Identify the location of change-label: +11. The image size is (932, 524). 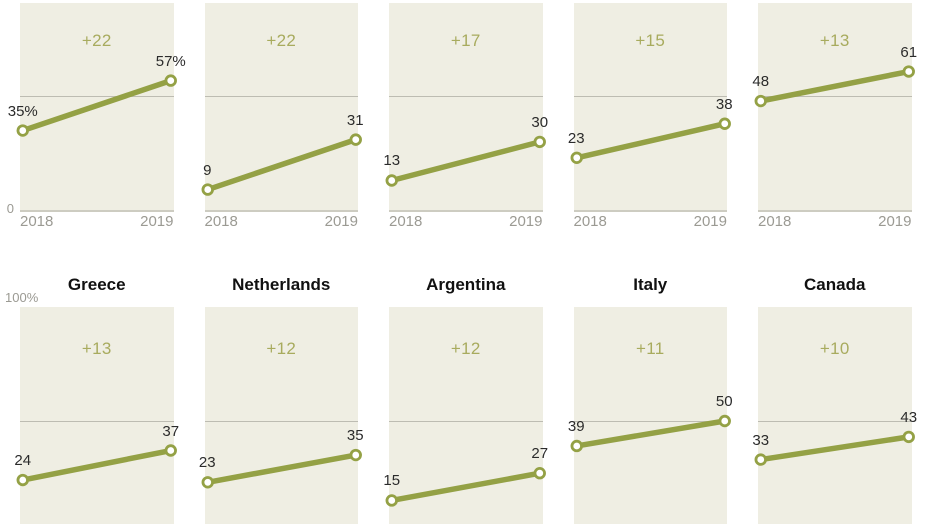
(650, 348).